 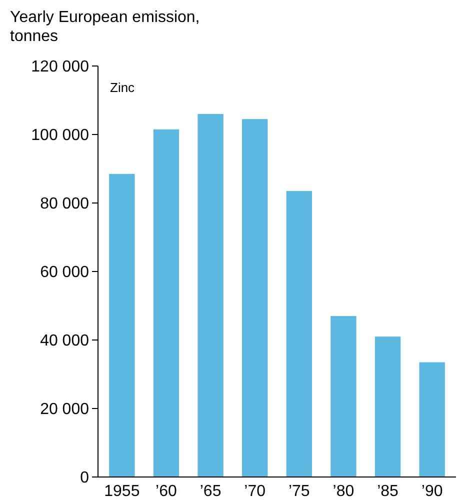 I want to click on y-tick-label: 120 000, so click(x=60, y=67).